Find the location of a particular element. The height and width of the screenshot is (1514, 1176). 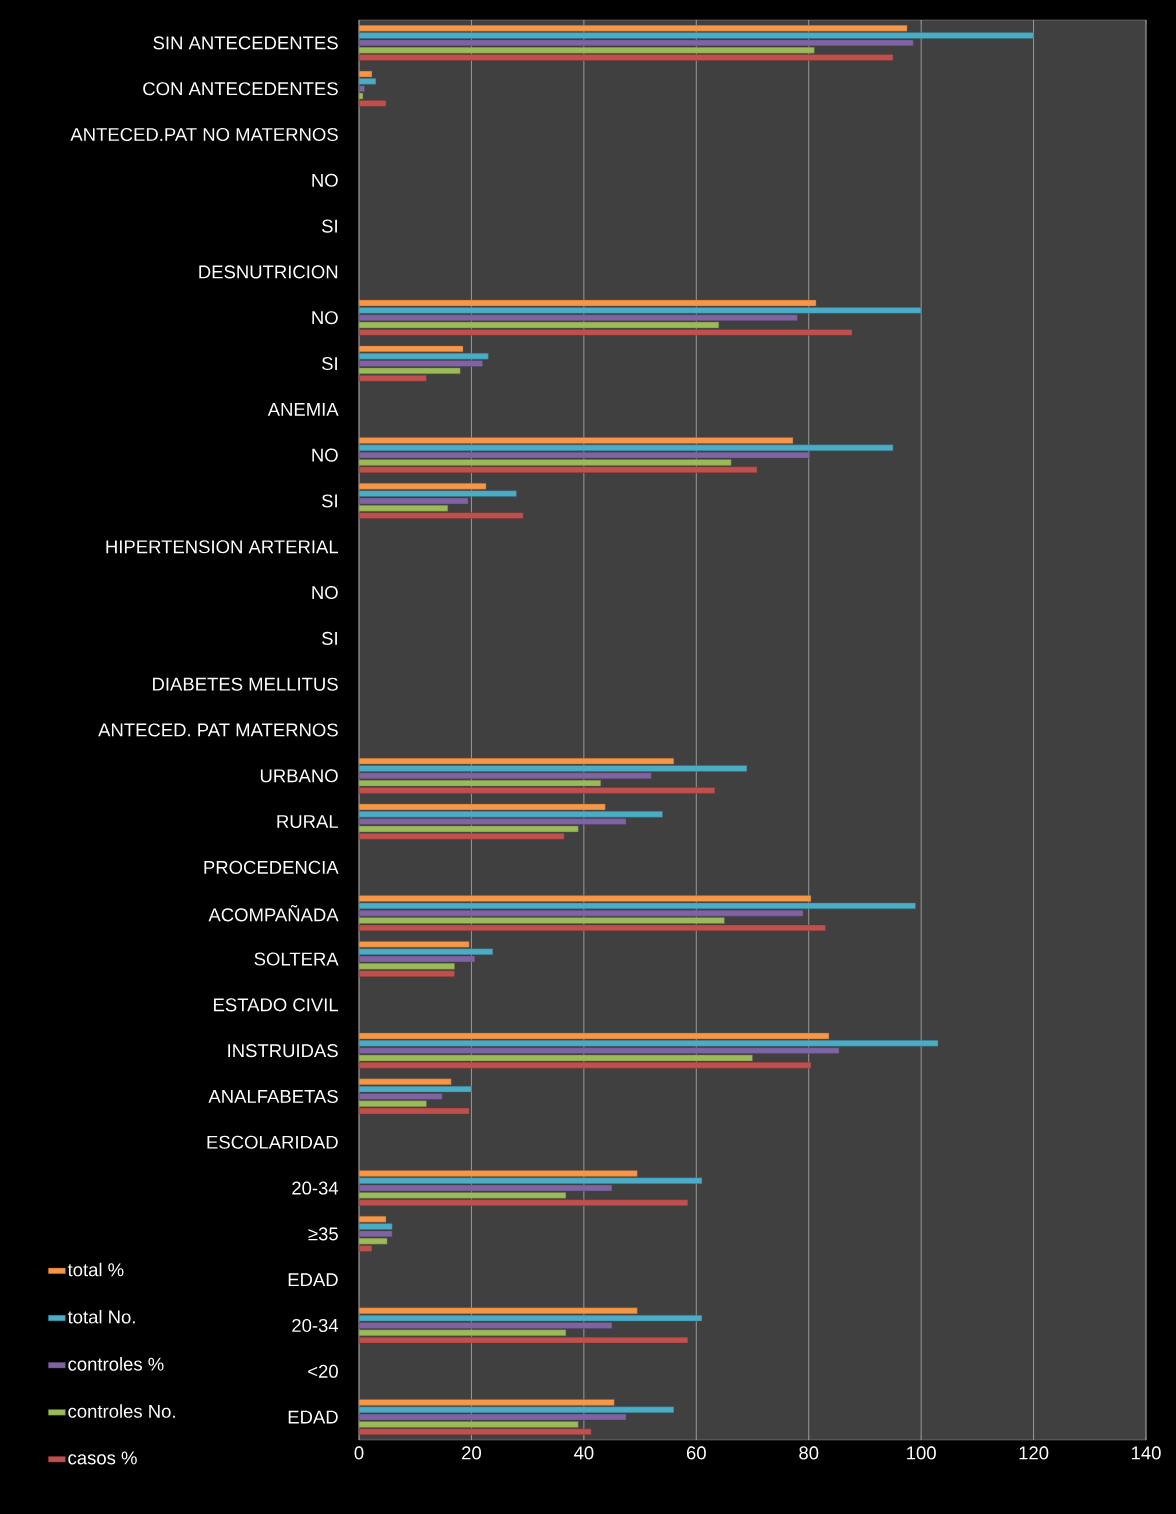

y-tick-label: SOLTERA is located at coordinates (296, 959).